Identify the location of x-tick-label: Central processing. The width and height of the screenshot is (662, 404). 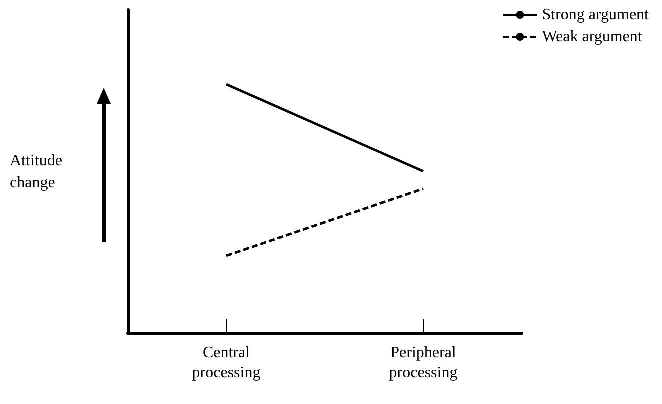
(226, 363).